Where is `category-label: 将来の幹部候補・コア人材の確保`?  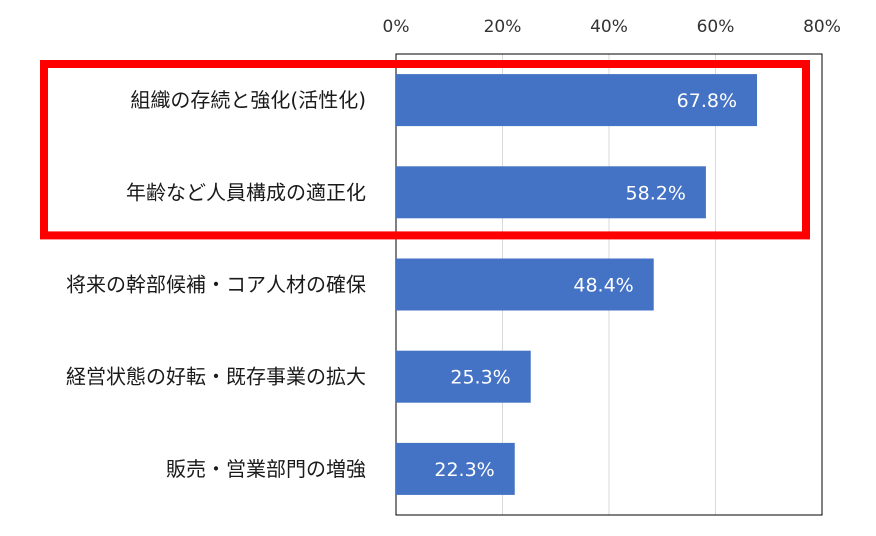
category-label: 将来の幹部候補・コア人材の確保 is located at coordinates (216, 285).